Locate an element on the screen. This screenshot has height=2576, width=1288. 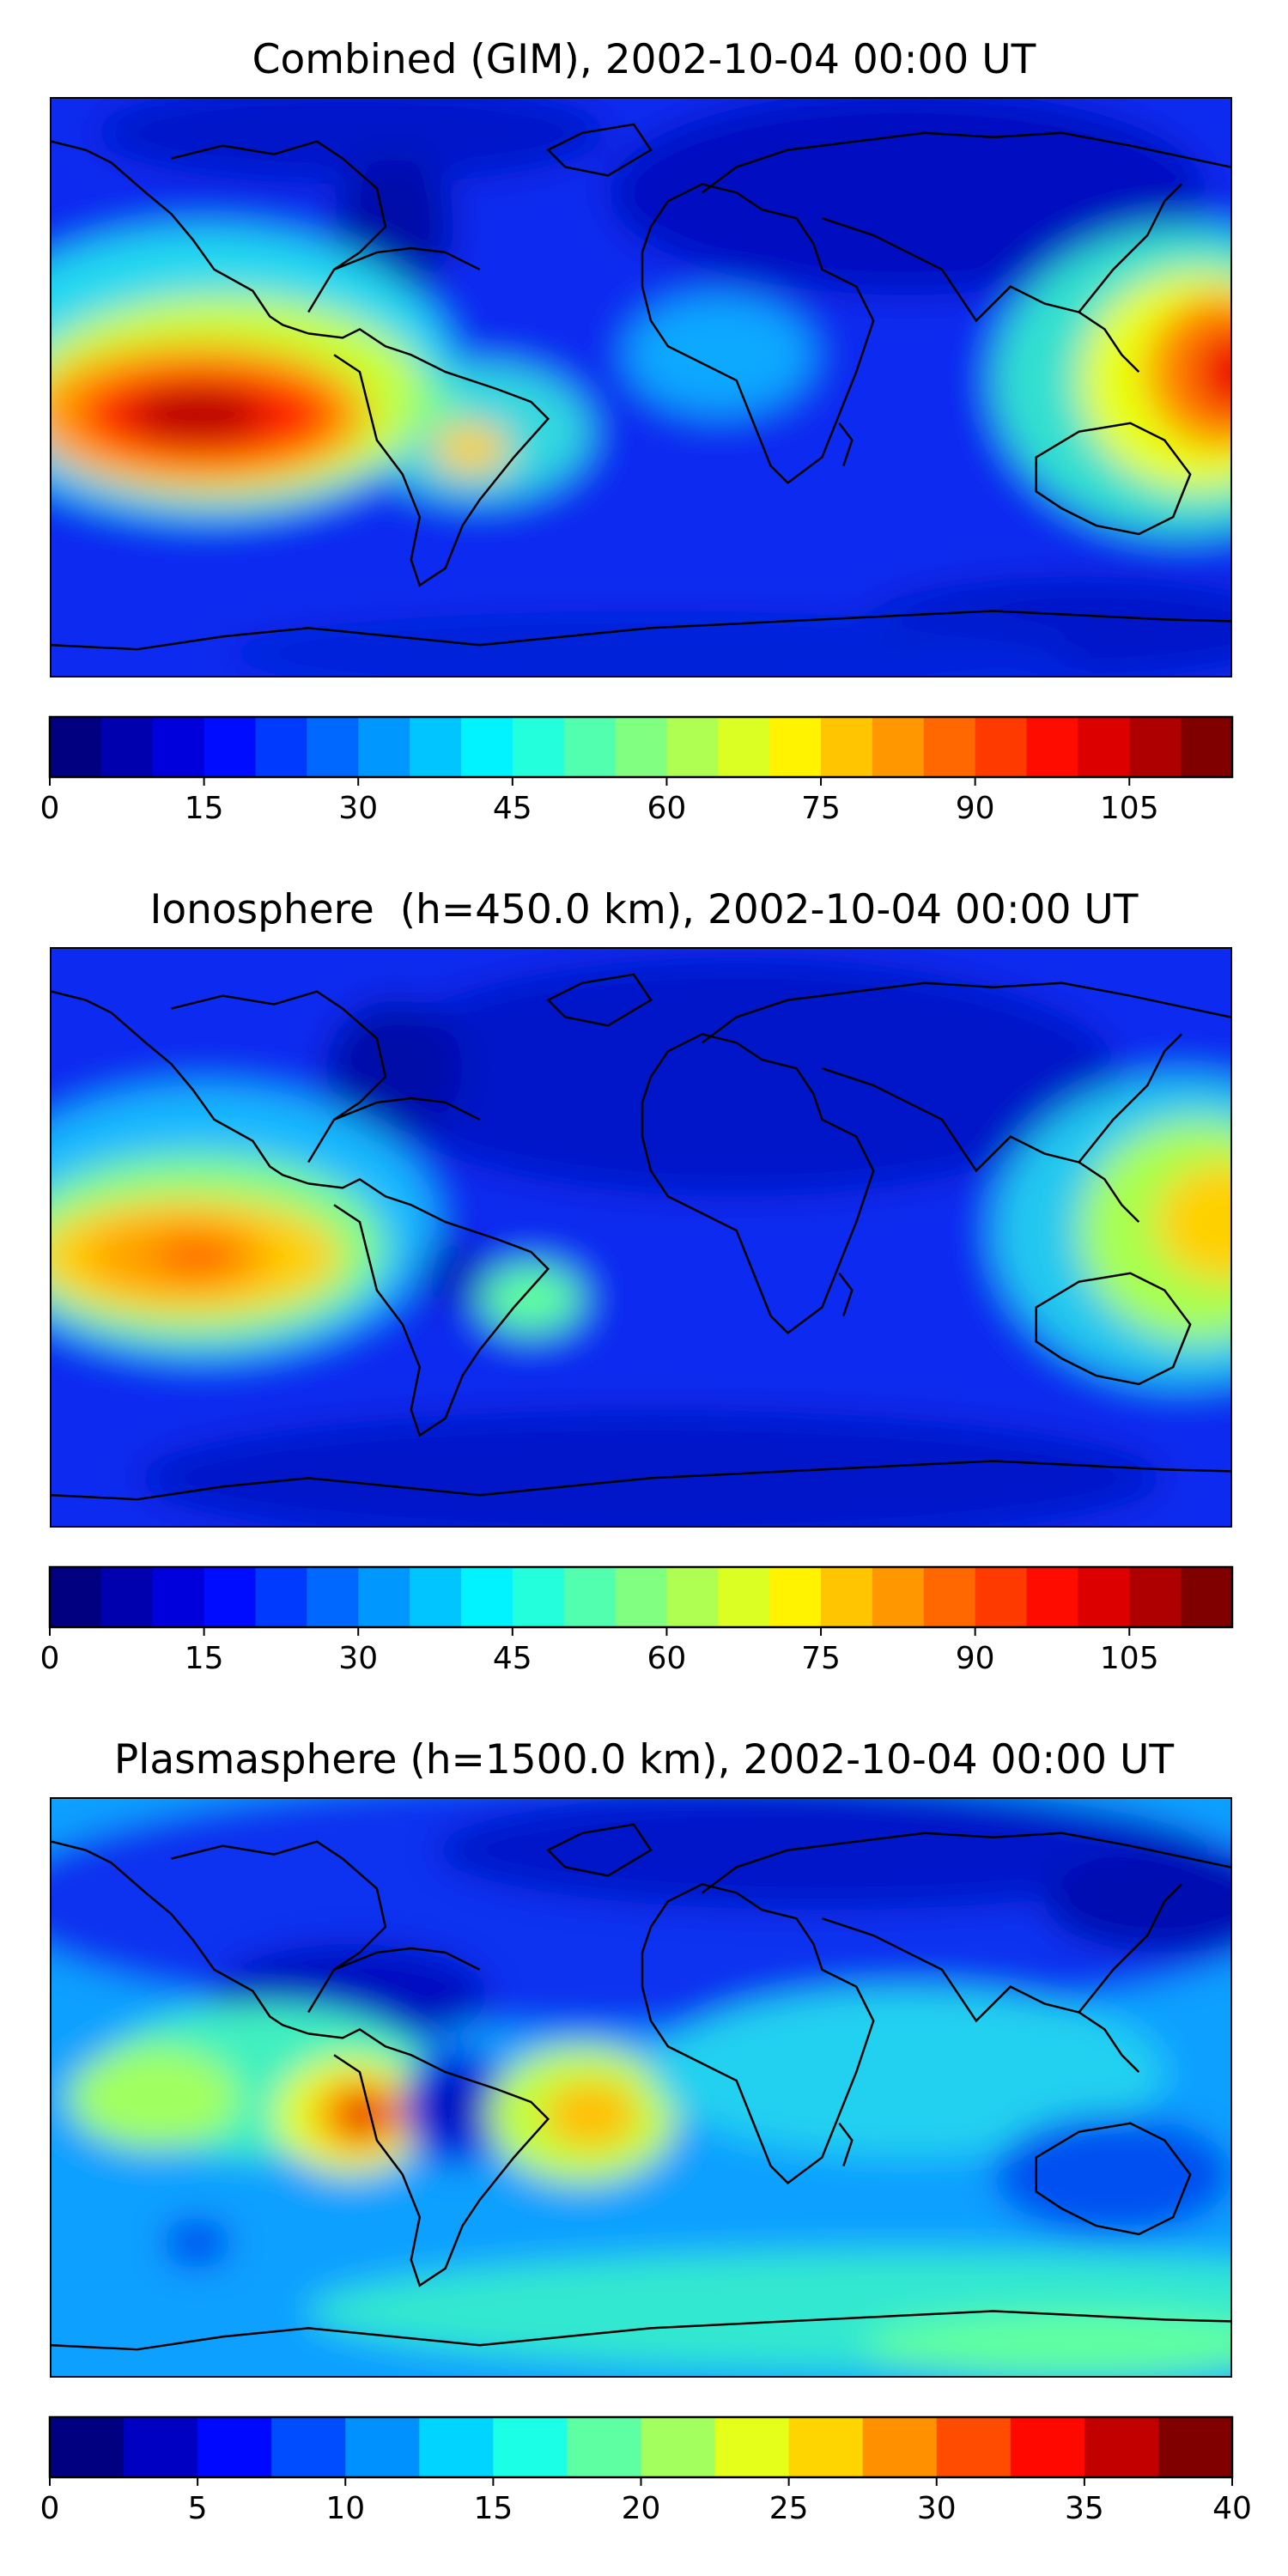
colorbar-tick-label: 35 is located at coordinates (1085, 2508).